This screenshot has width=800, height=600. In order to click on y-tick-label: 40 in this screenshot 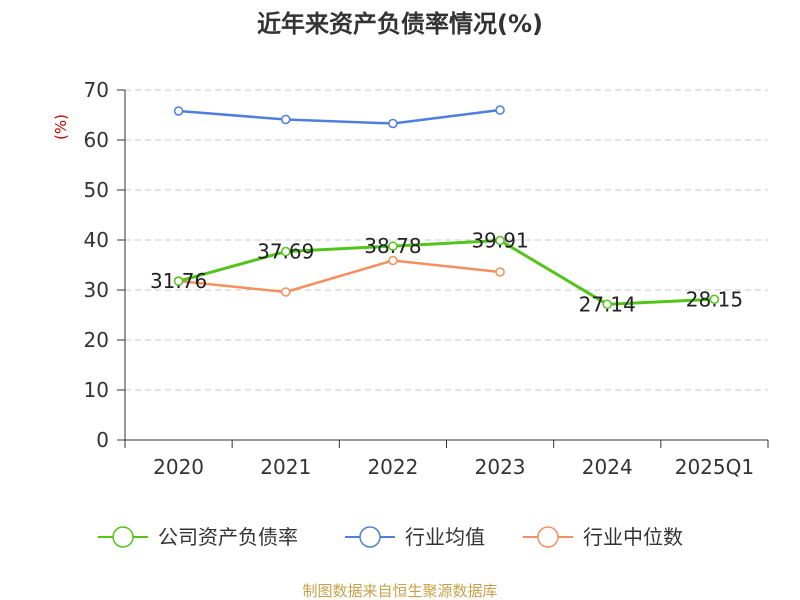, I will do `click(96, 240)`.